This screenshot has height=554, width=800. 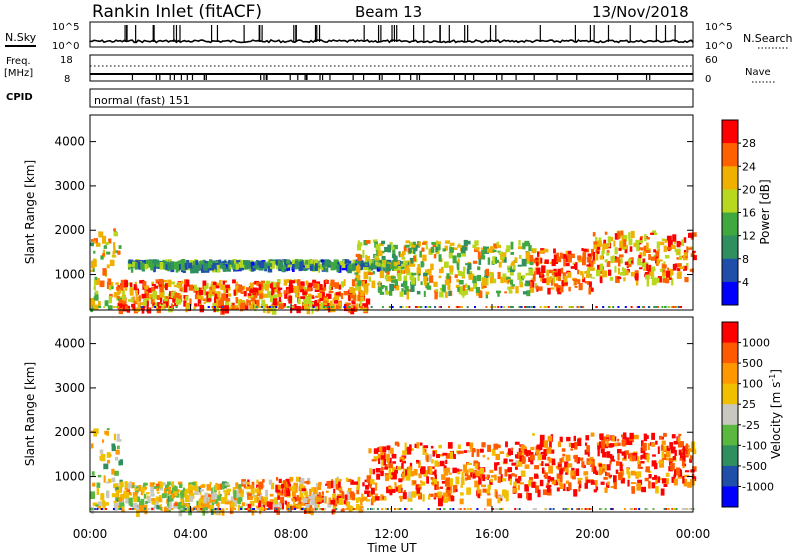 I want to click on cpid-label: CPID, so click(x=19, y=97).